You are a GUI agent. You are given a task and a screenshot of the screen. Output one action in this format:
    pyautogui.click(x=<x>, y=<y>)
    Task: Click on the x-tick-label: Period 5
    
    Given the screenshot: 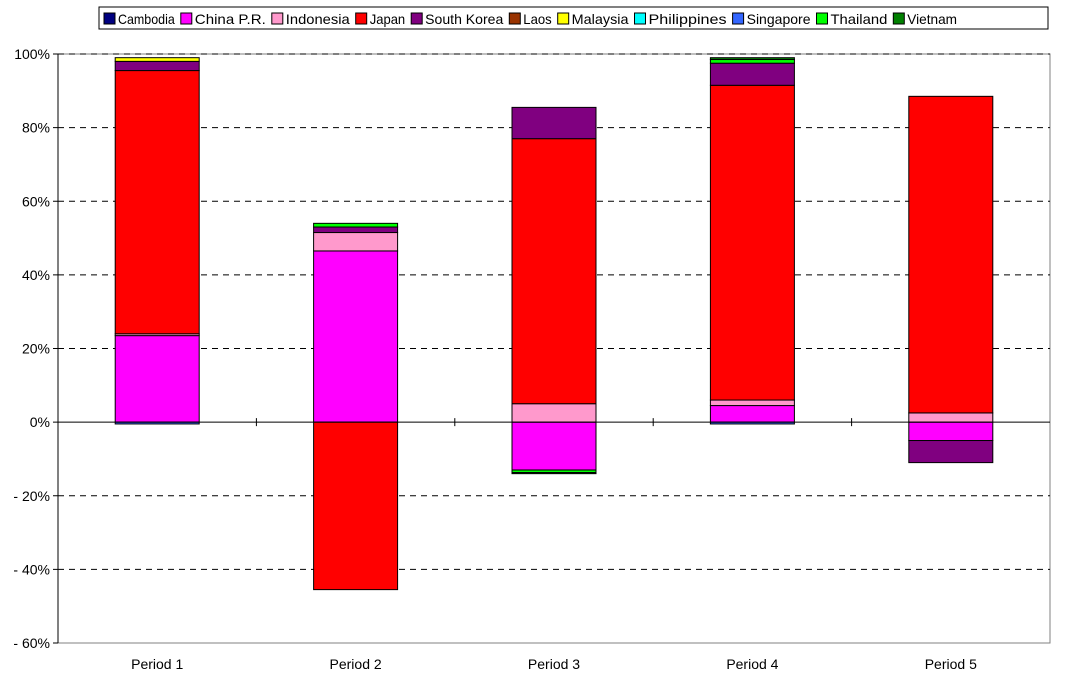 What is the action you would take?
    pyautogui.click(x=951, y=664)
    